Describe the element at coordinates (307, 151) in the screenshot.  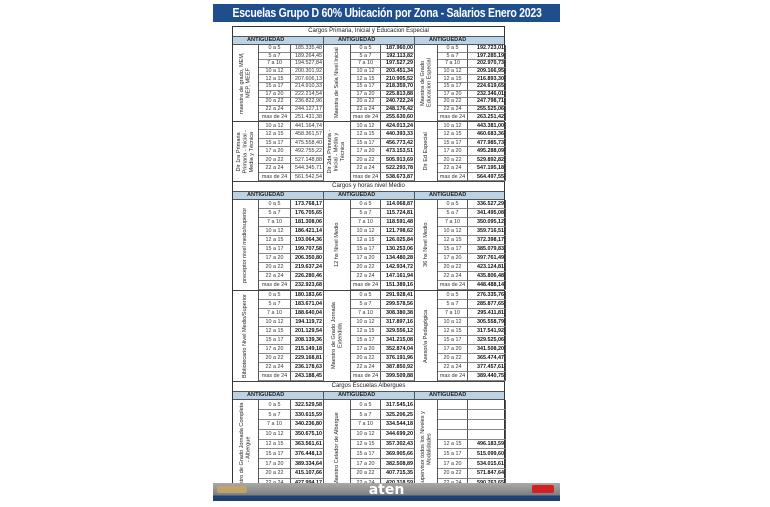
I see `salary-value: 492.755,22` at that location.